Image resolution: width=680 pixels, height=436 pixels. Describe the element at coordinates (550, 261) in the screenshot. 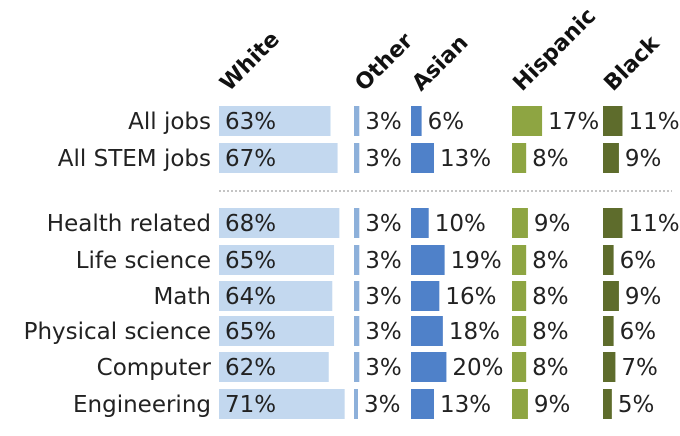

I see `value-label-life-science-hispanic: 8%` at that location.